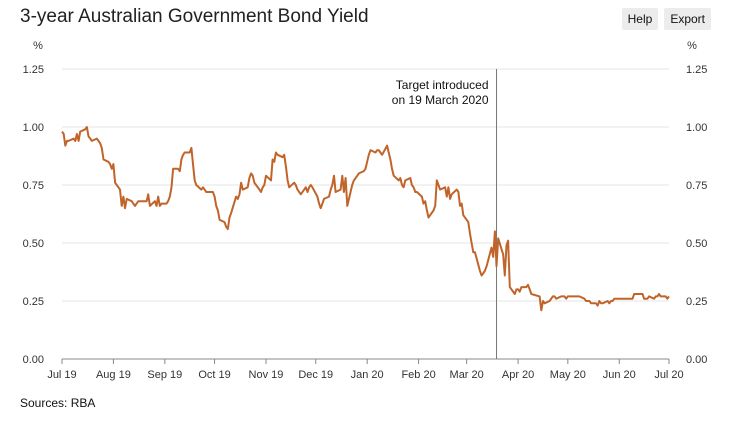  I want to click on x-tick-label: Oct 19, so click(214, 375).